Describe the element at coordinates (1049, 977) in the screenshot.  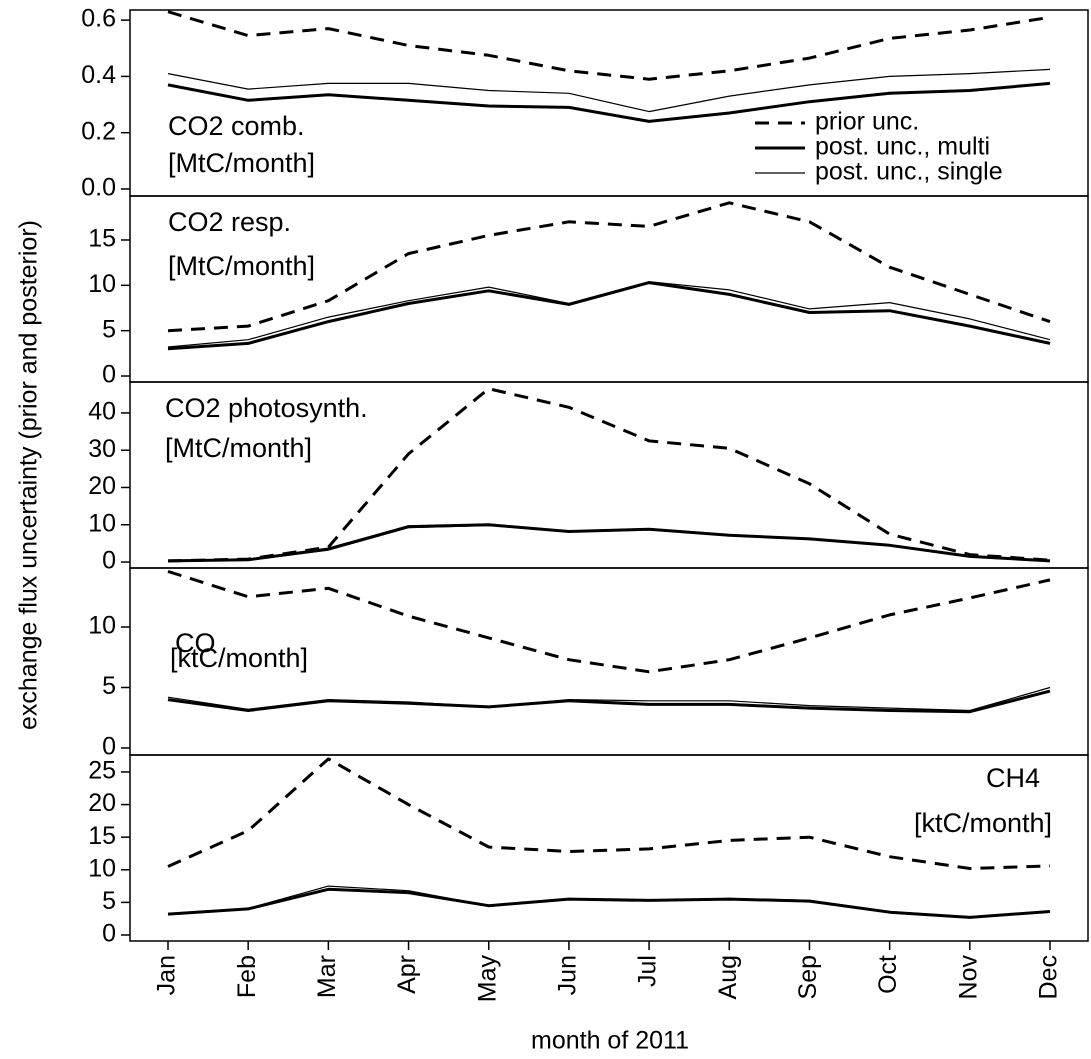
I see `x-tick-label: Dec` at that location.